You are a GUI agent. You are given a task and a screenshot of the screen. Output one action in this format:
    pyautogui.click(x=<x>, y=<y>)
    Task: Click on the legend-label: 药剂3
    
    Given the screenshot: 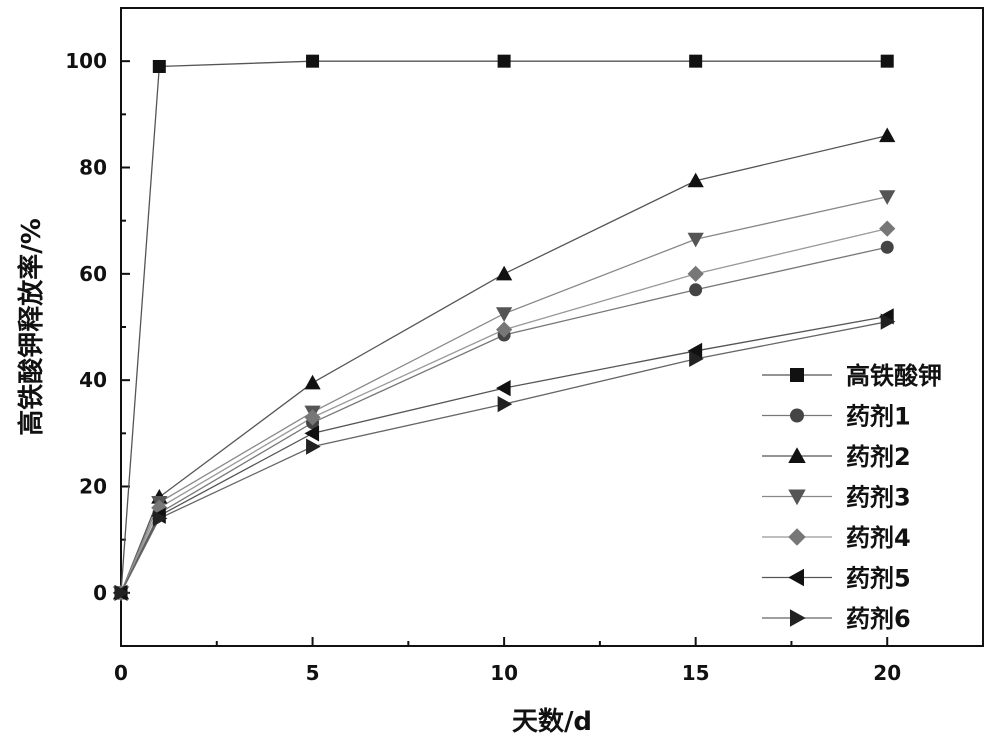 What is the action you would take?
    pyautogui.click(x=878, y=498)
    